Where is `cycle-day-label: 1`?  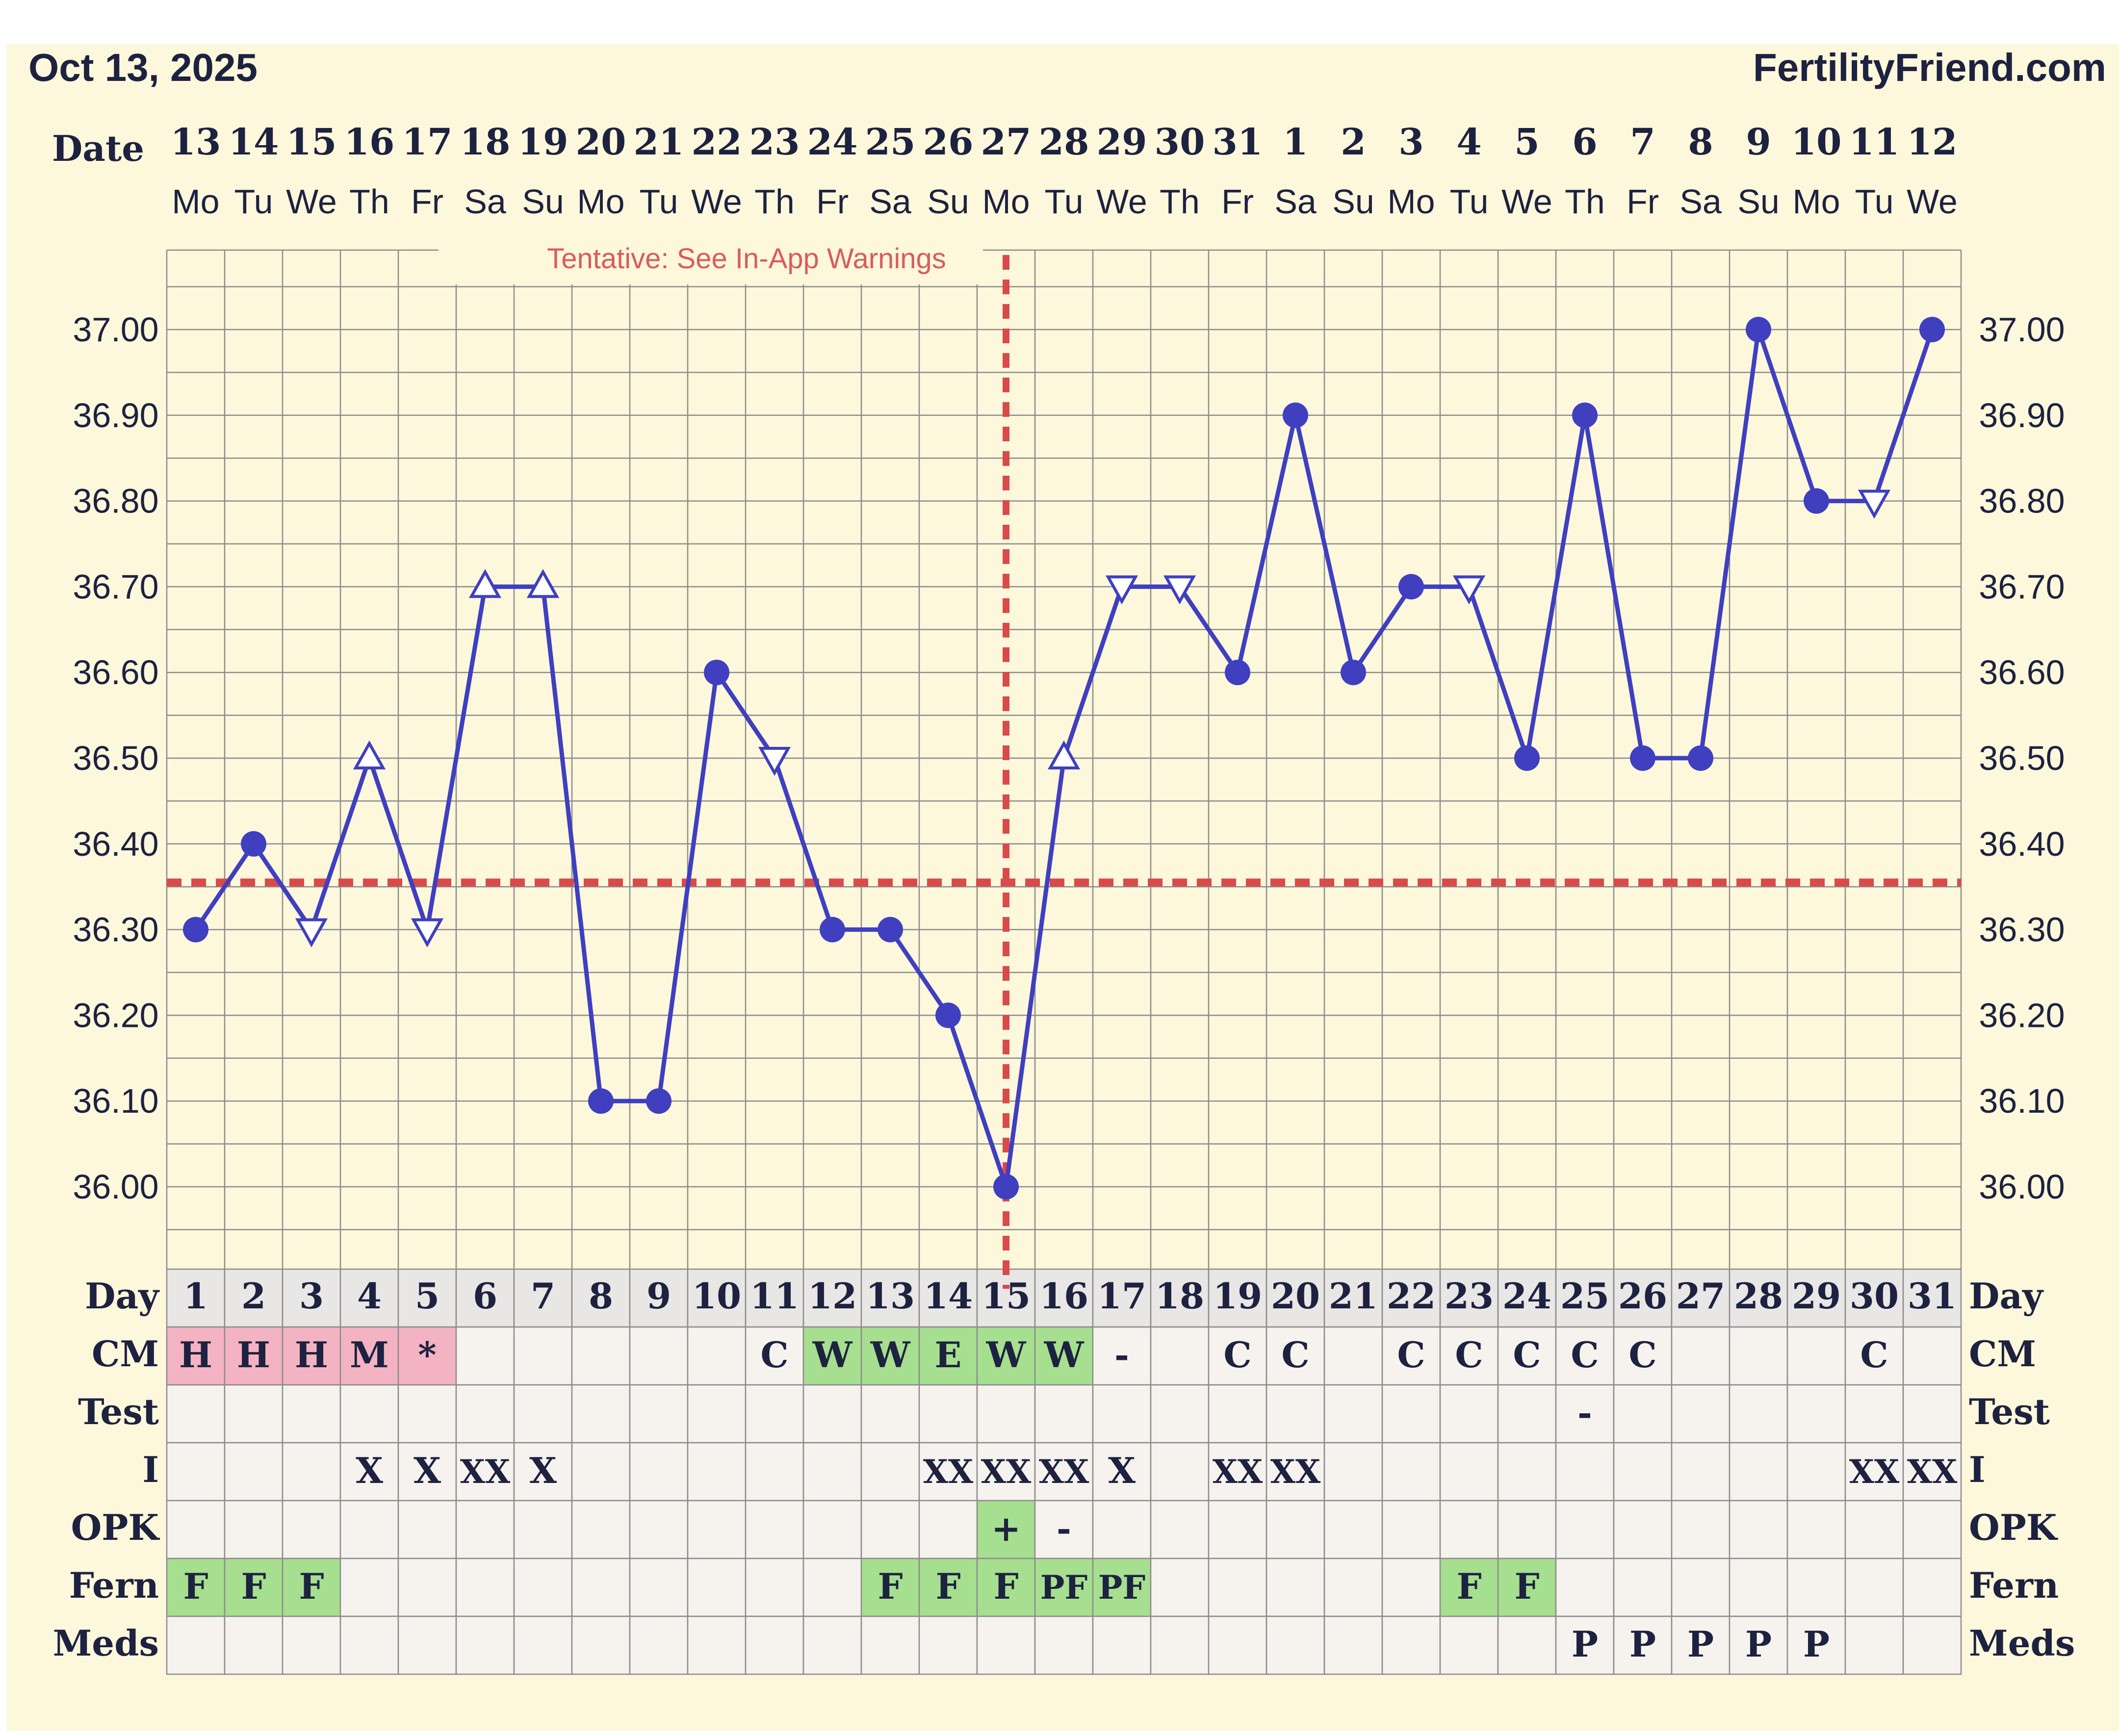 cycle-day-label: 1 is located at coordinates (195, 1296).